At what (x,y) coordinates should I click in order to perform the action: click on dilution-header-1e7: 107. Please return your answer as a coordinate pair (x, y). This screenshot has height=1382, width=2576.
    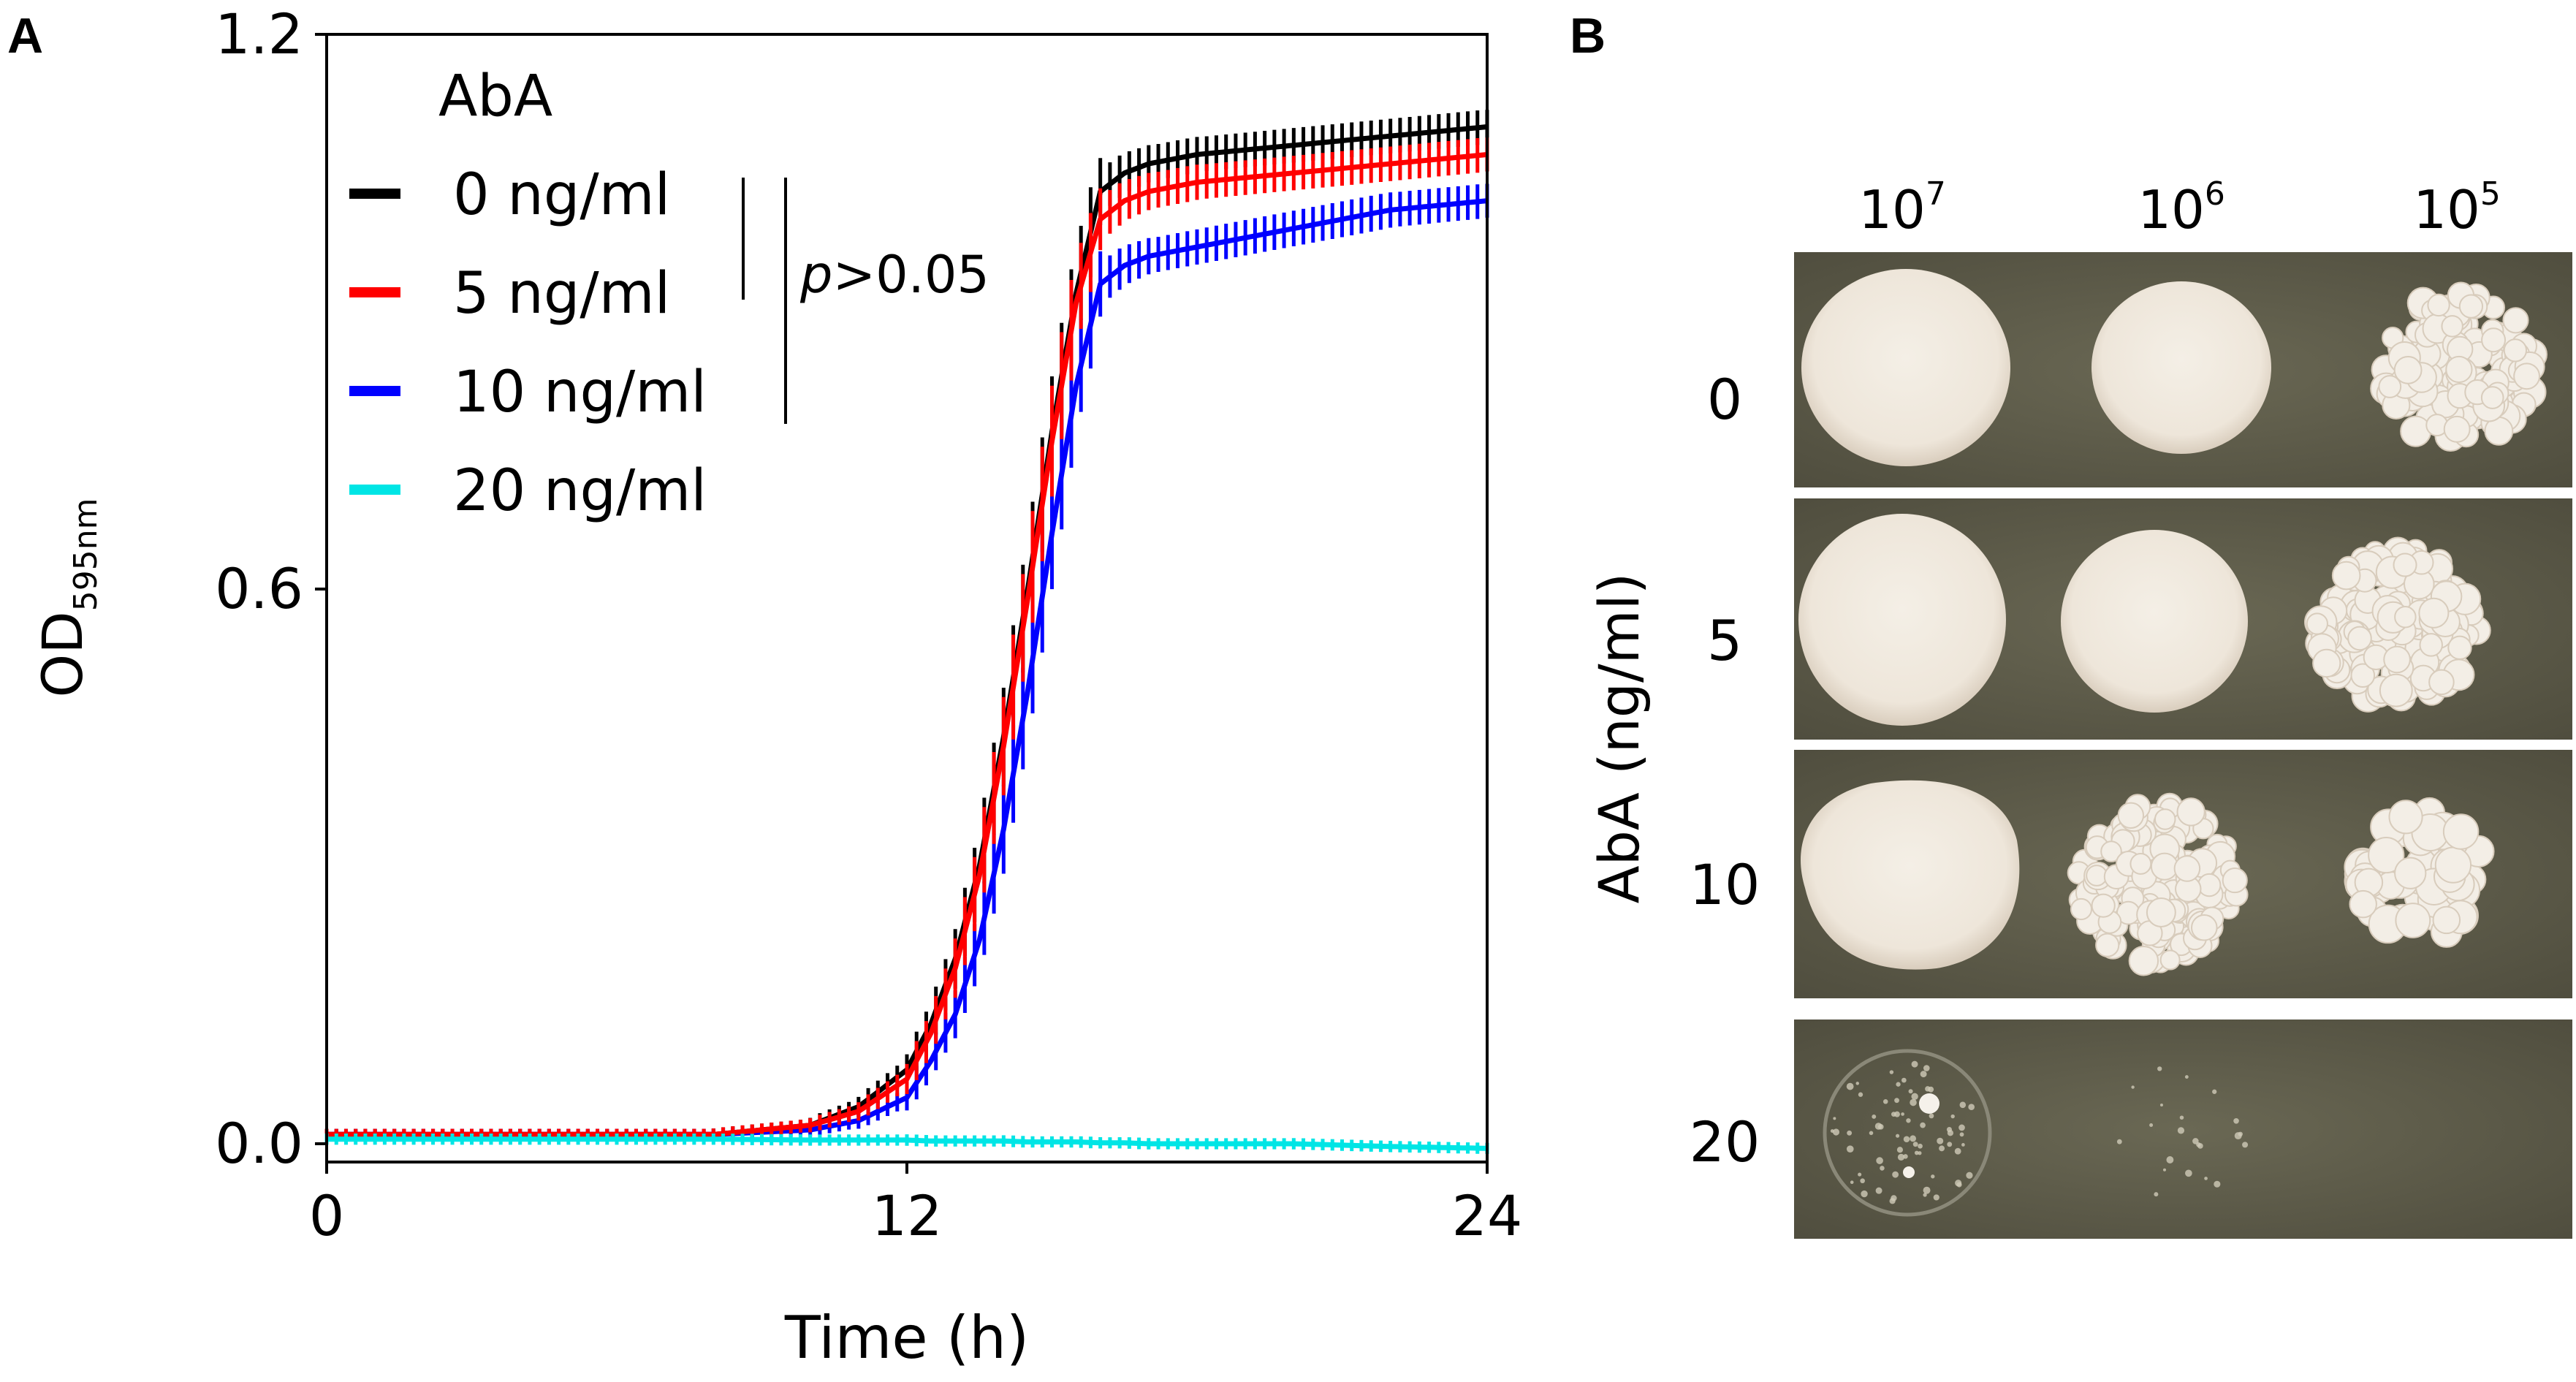
    Looking at the image, I should click on (1902, 207).